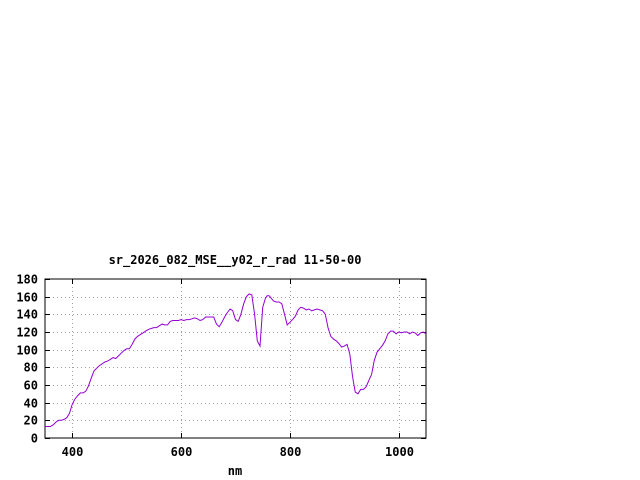  Describe the element at coordinates (399, 452) in the screenshot. I see `x-tick-label: 1000` at that location.